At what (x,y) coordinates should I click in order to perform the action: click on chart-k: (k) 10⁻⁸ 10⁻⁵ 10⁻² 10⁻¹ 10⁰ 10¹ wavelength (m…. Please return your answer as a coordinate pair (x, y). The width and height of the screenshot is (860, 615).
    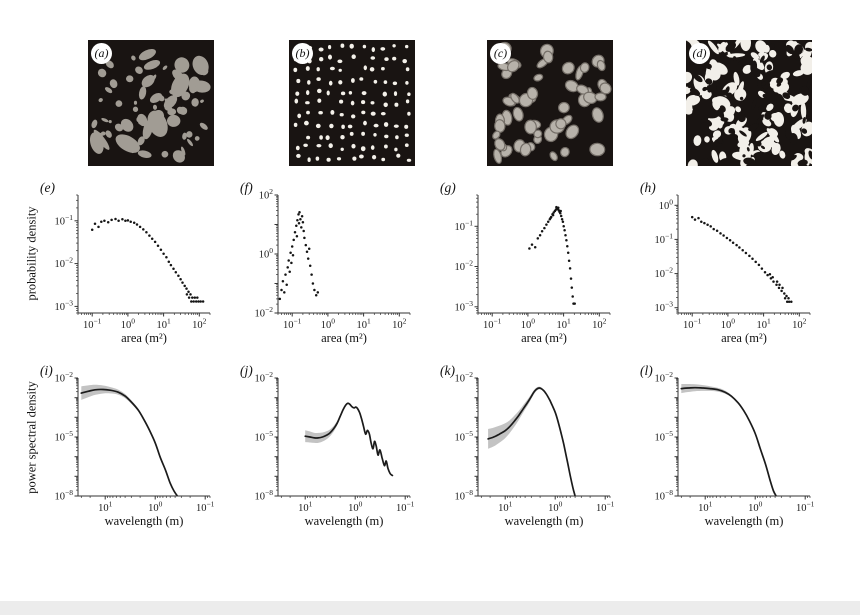
    Looking at the image, I should click on (526, 451).